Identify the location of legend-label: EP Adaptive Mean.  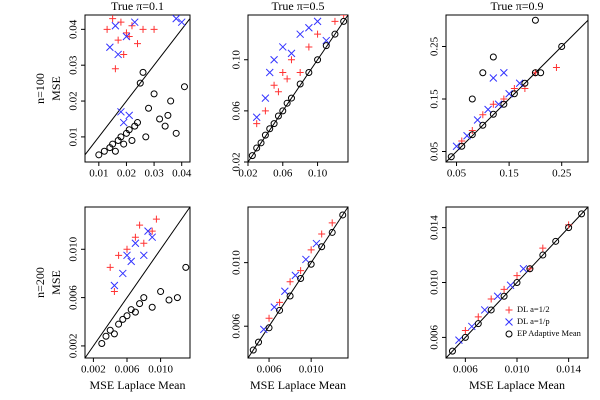
(549, 333).